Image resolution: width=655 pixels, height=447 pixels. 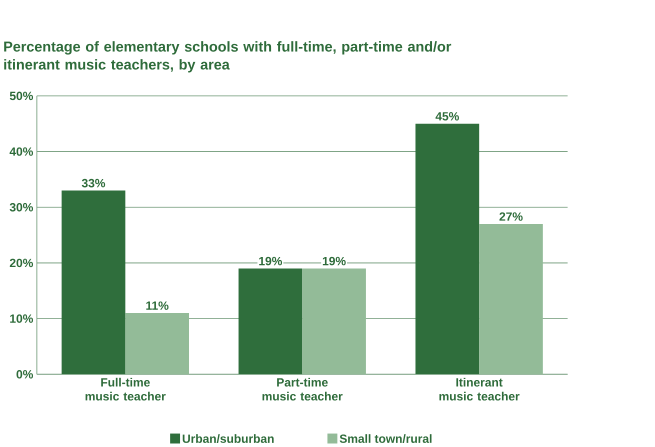 I want to click on data-label: 11%, so click(x=157, y=306).